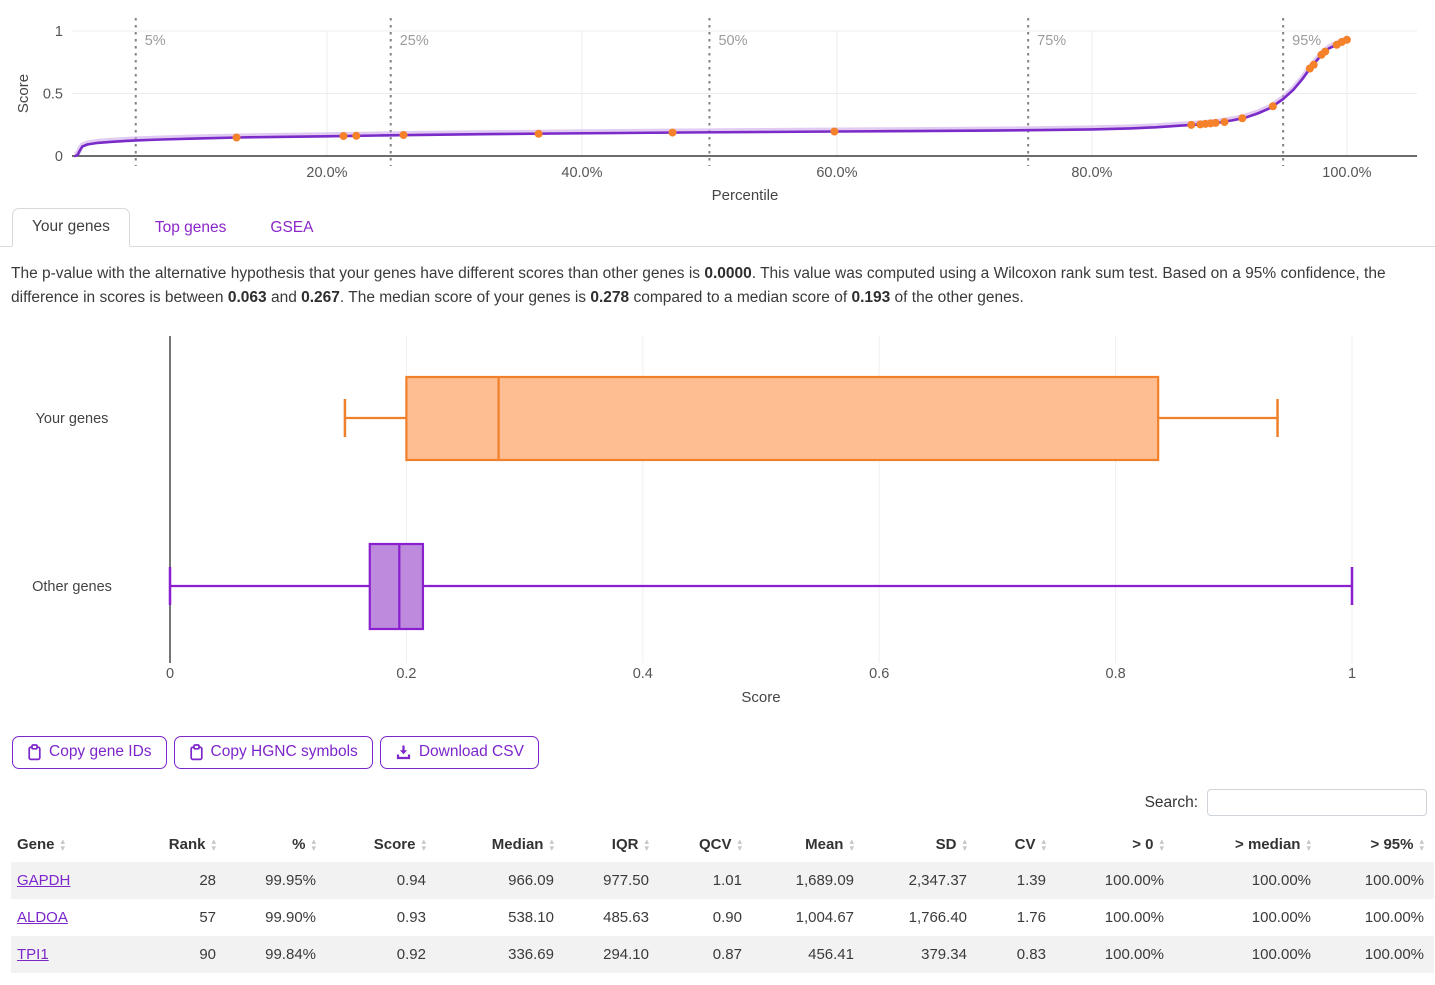 This screenshot has height=985, width=1435. I want to click on guide-label: 75%, so click(1051, 41).